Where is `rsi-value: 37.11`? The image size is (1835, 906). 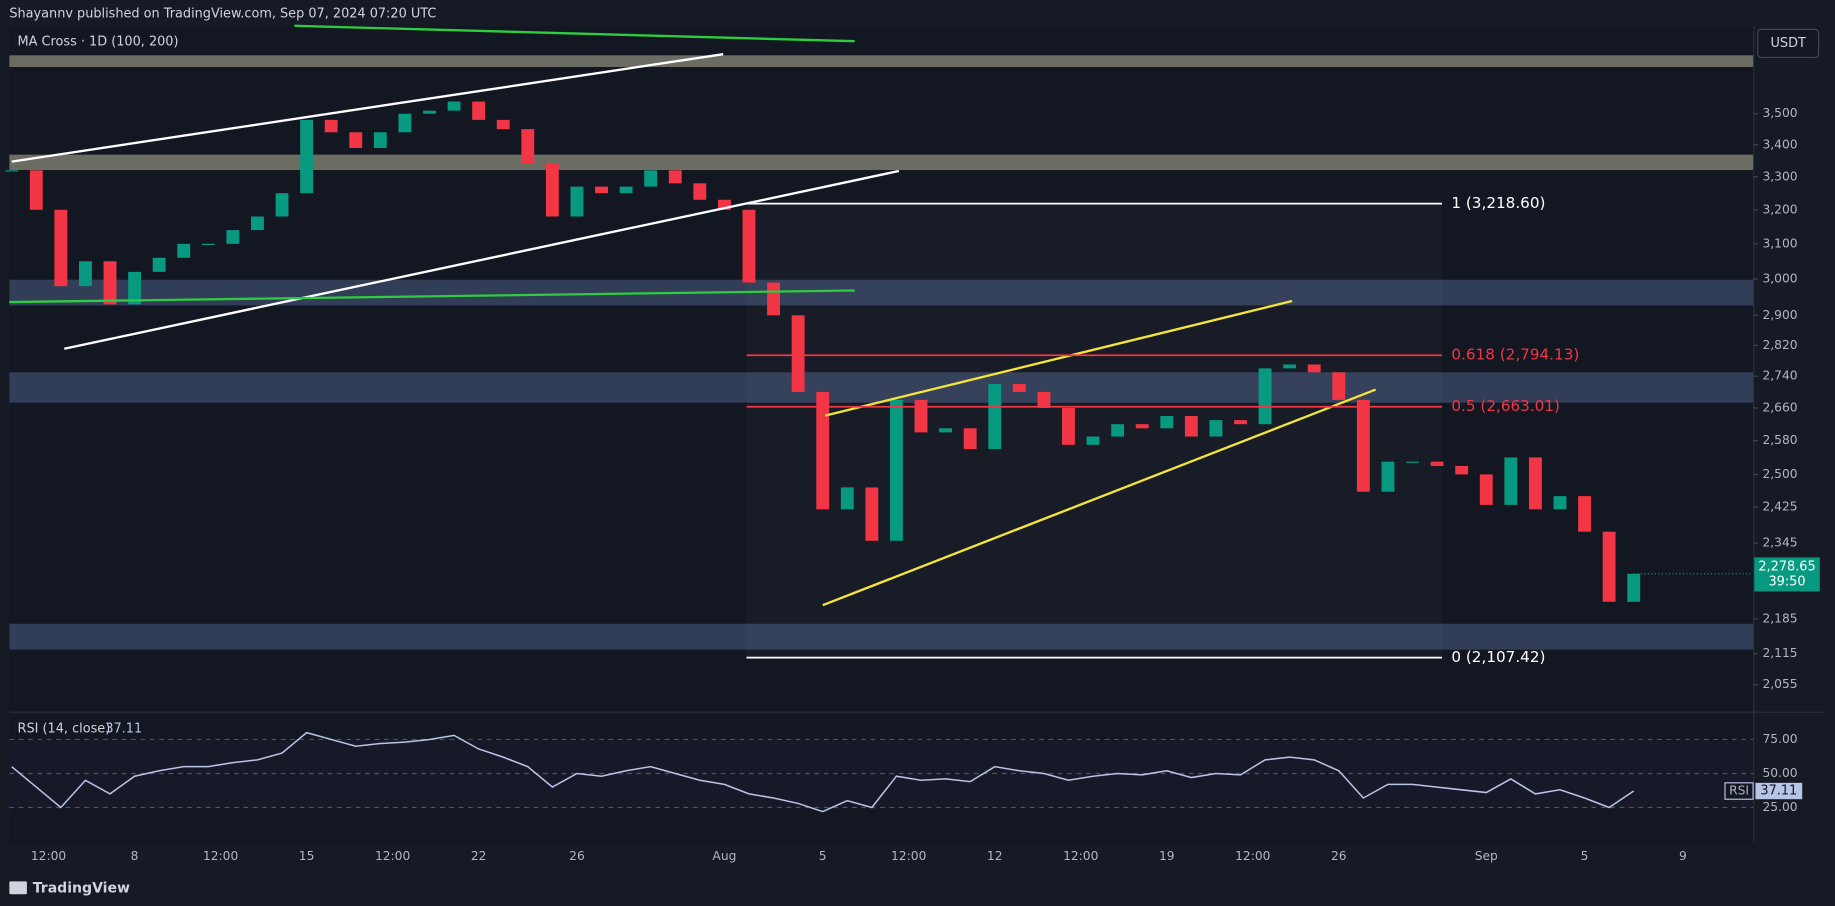 rsi-value: 37.11 is located at coordinates (123, 729).